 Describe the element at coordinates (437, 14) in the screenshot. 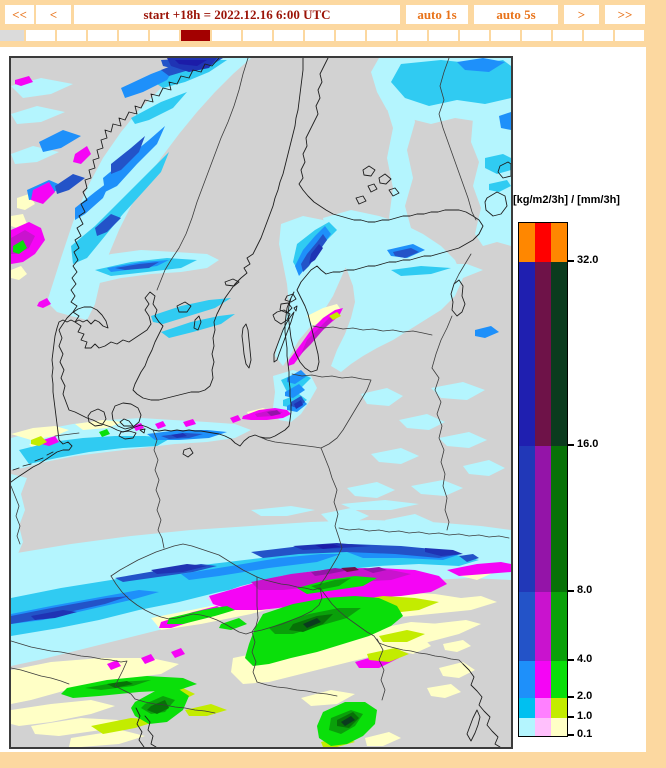

I see `toolbar-button-auto-1s: auto 1s` at that location.